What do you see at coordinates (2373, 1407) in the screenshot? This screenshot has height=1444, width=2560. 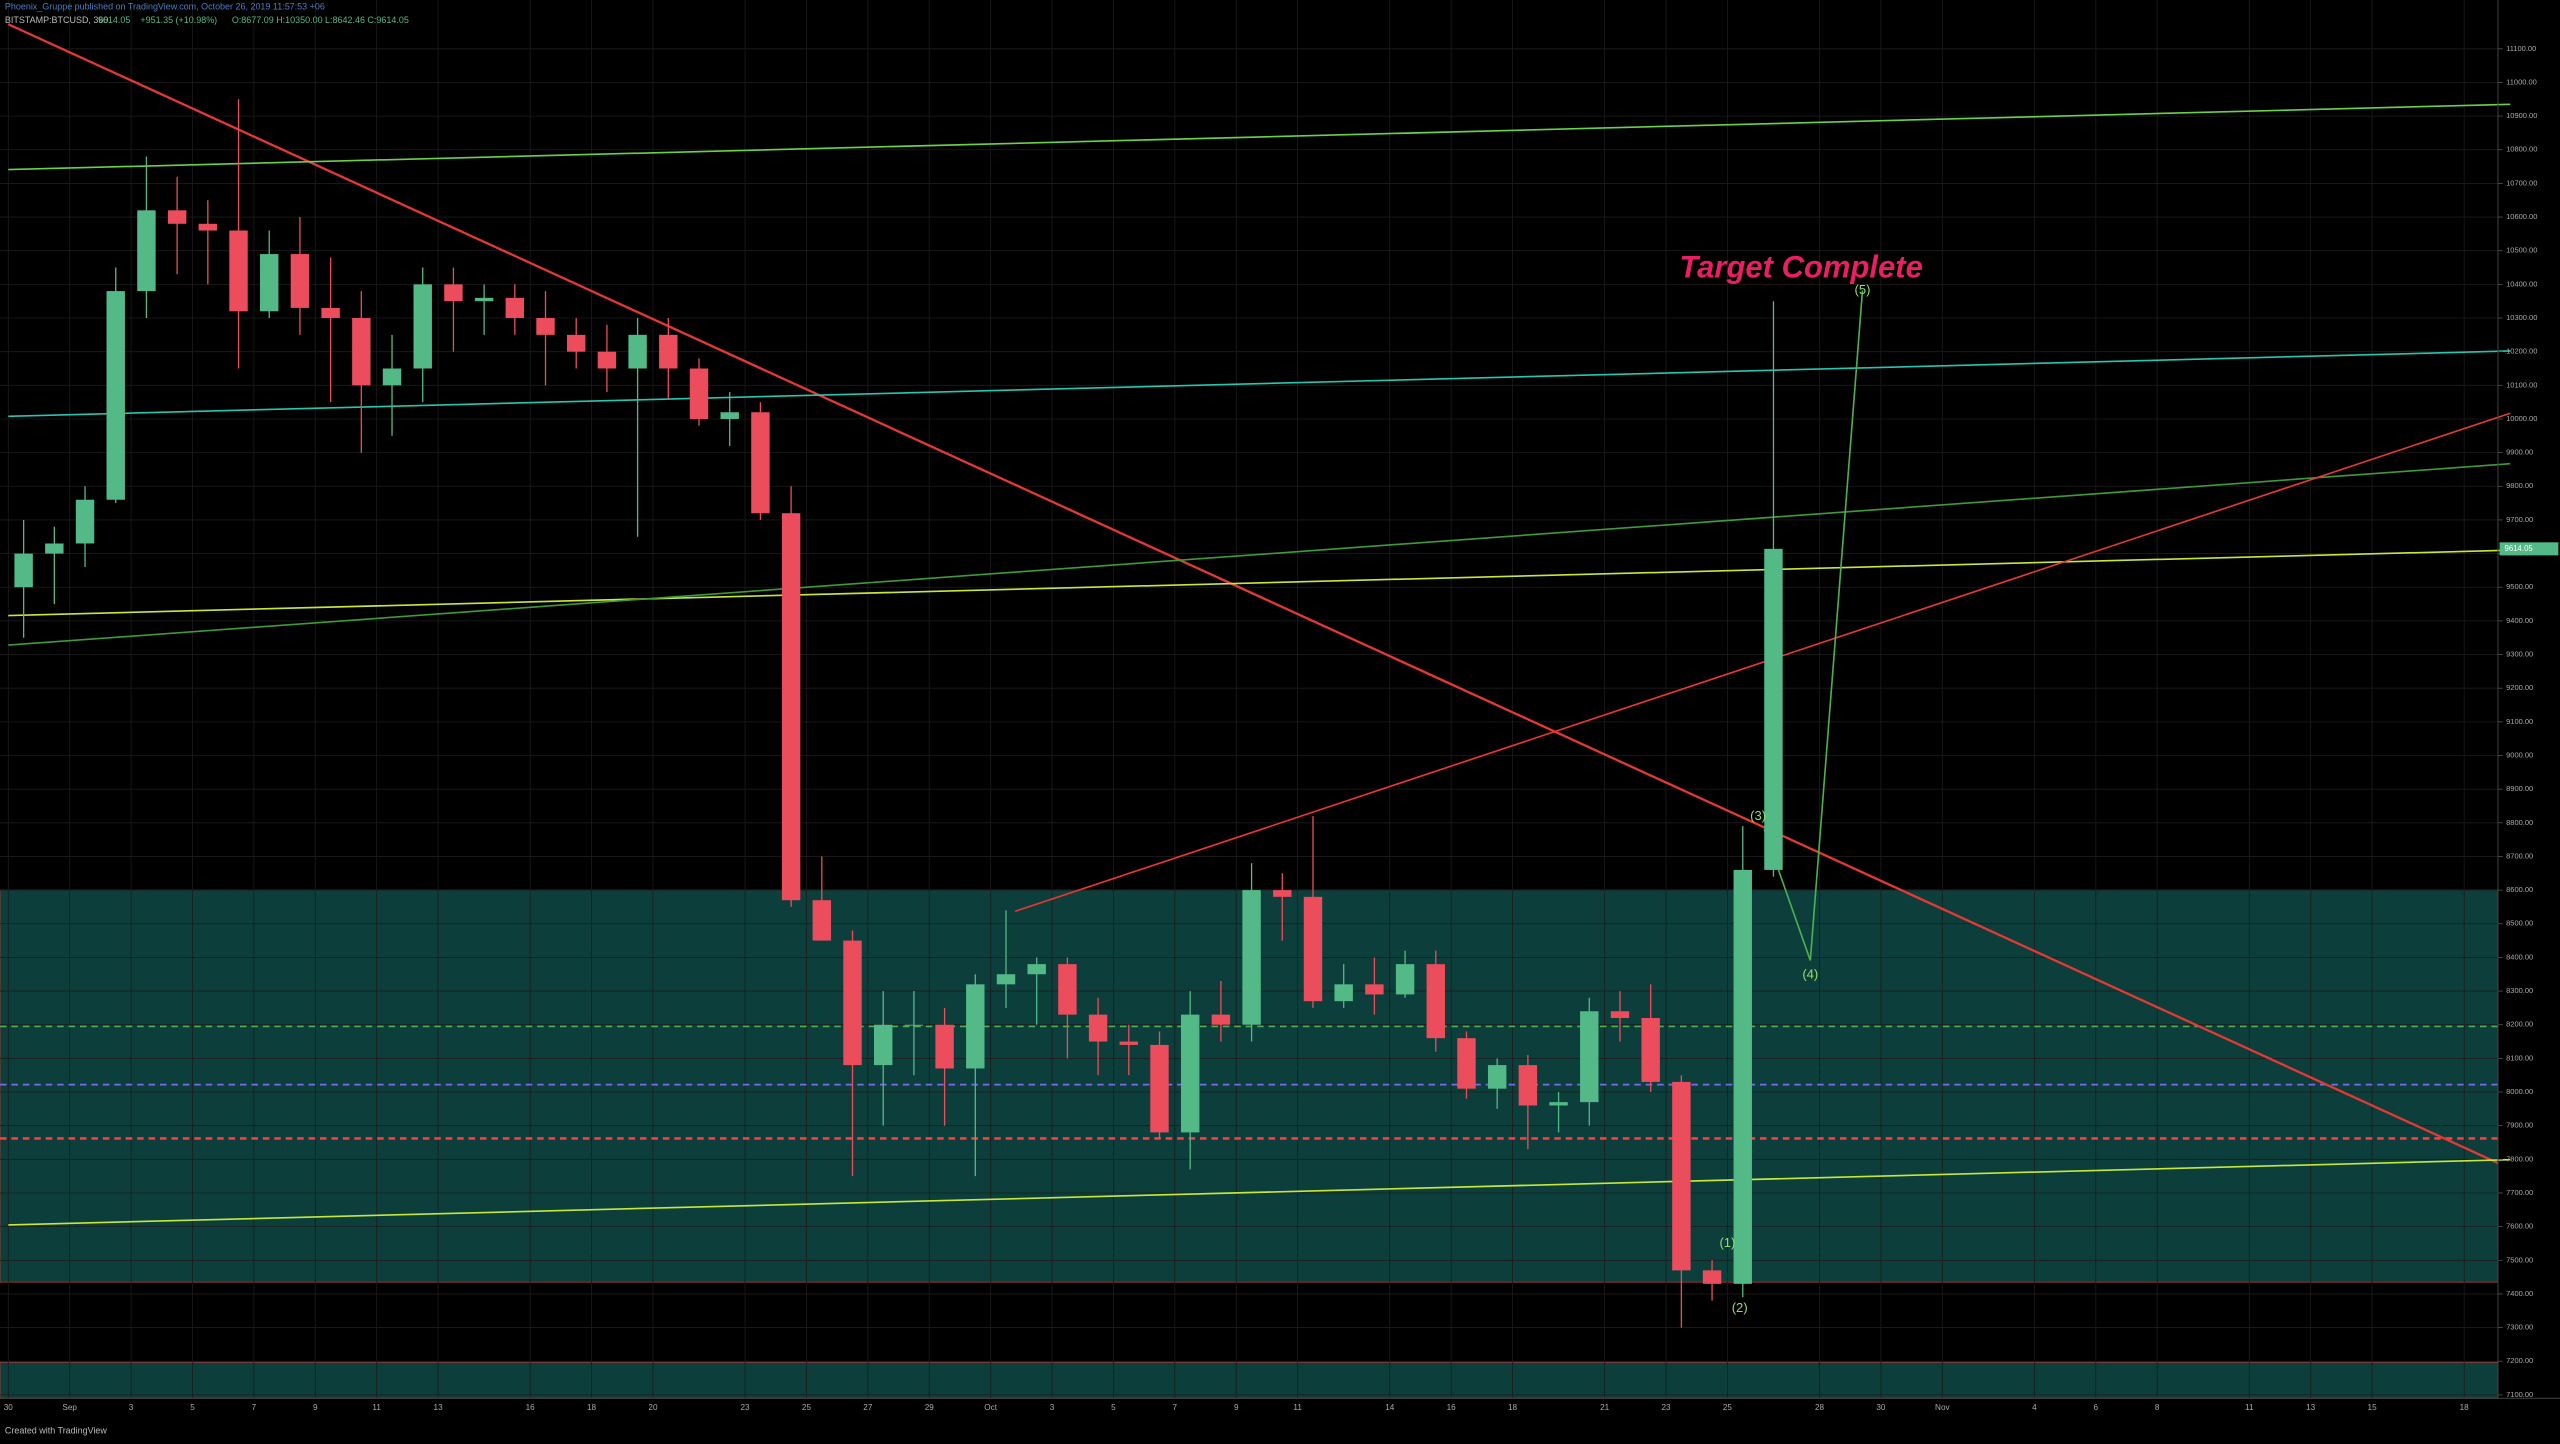 I see `x-tick-label: 15` at bounding box center [2373, 1407].